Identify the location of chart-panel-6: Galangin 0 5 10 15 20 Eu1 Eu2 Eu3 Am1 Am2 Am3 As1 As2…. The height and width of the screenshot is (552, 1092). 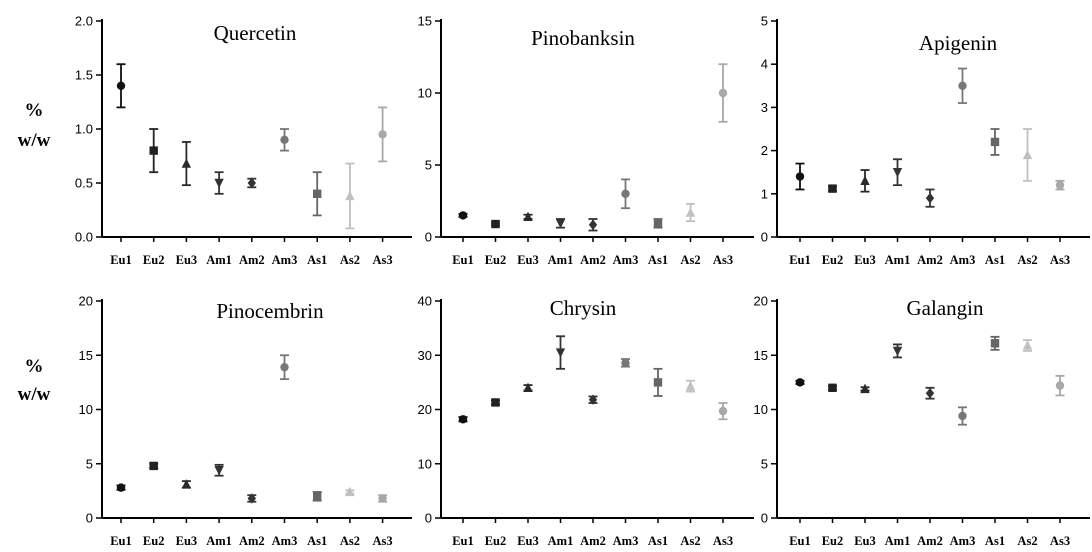
(922, 421).